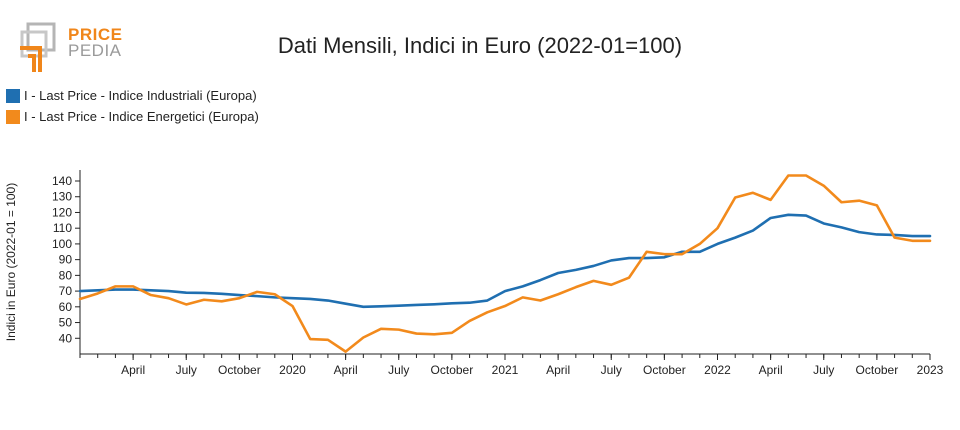  I want to click on y-tick-label: 140, so click(62, 181).